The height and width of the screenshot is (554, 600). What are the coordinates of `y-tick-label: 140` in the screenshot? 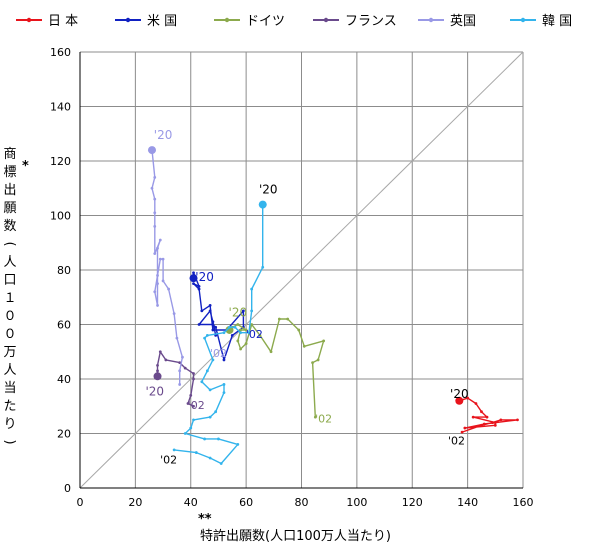 It's located at (60, 107).